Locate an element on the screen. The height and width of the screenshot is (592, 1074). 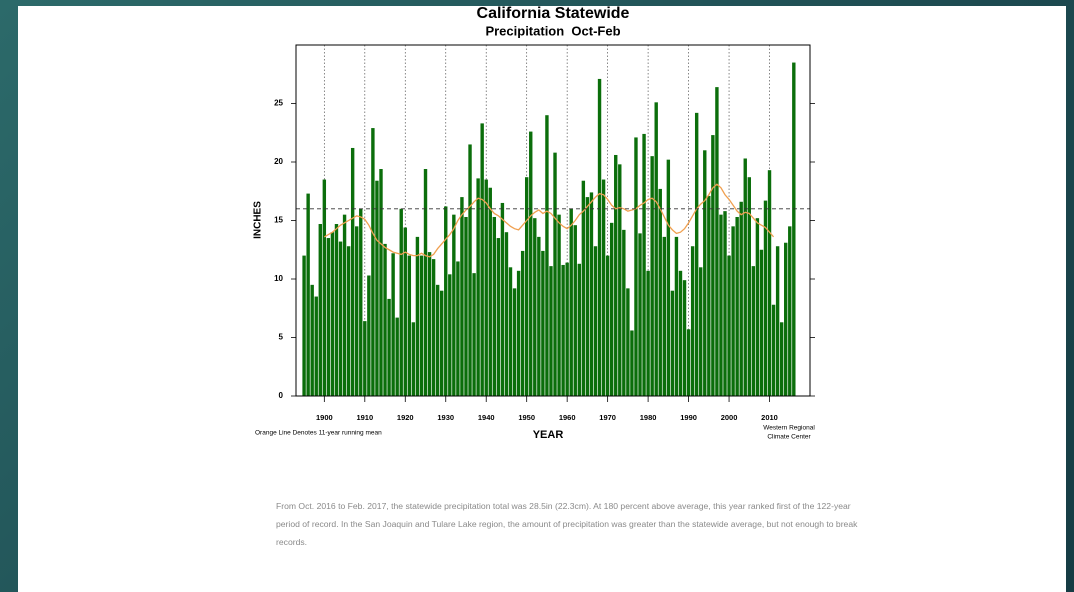
x-tick-label: 1960 is located at coordinates (567, 417).